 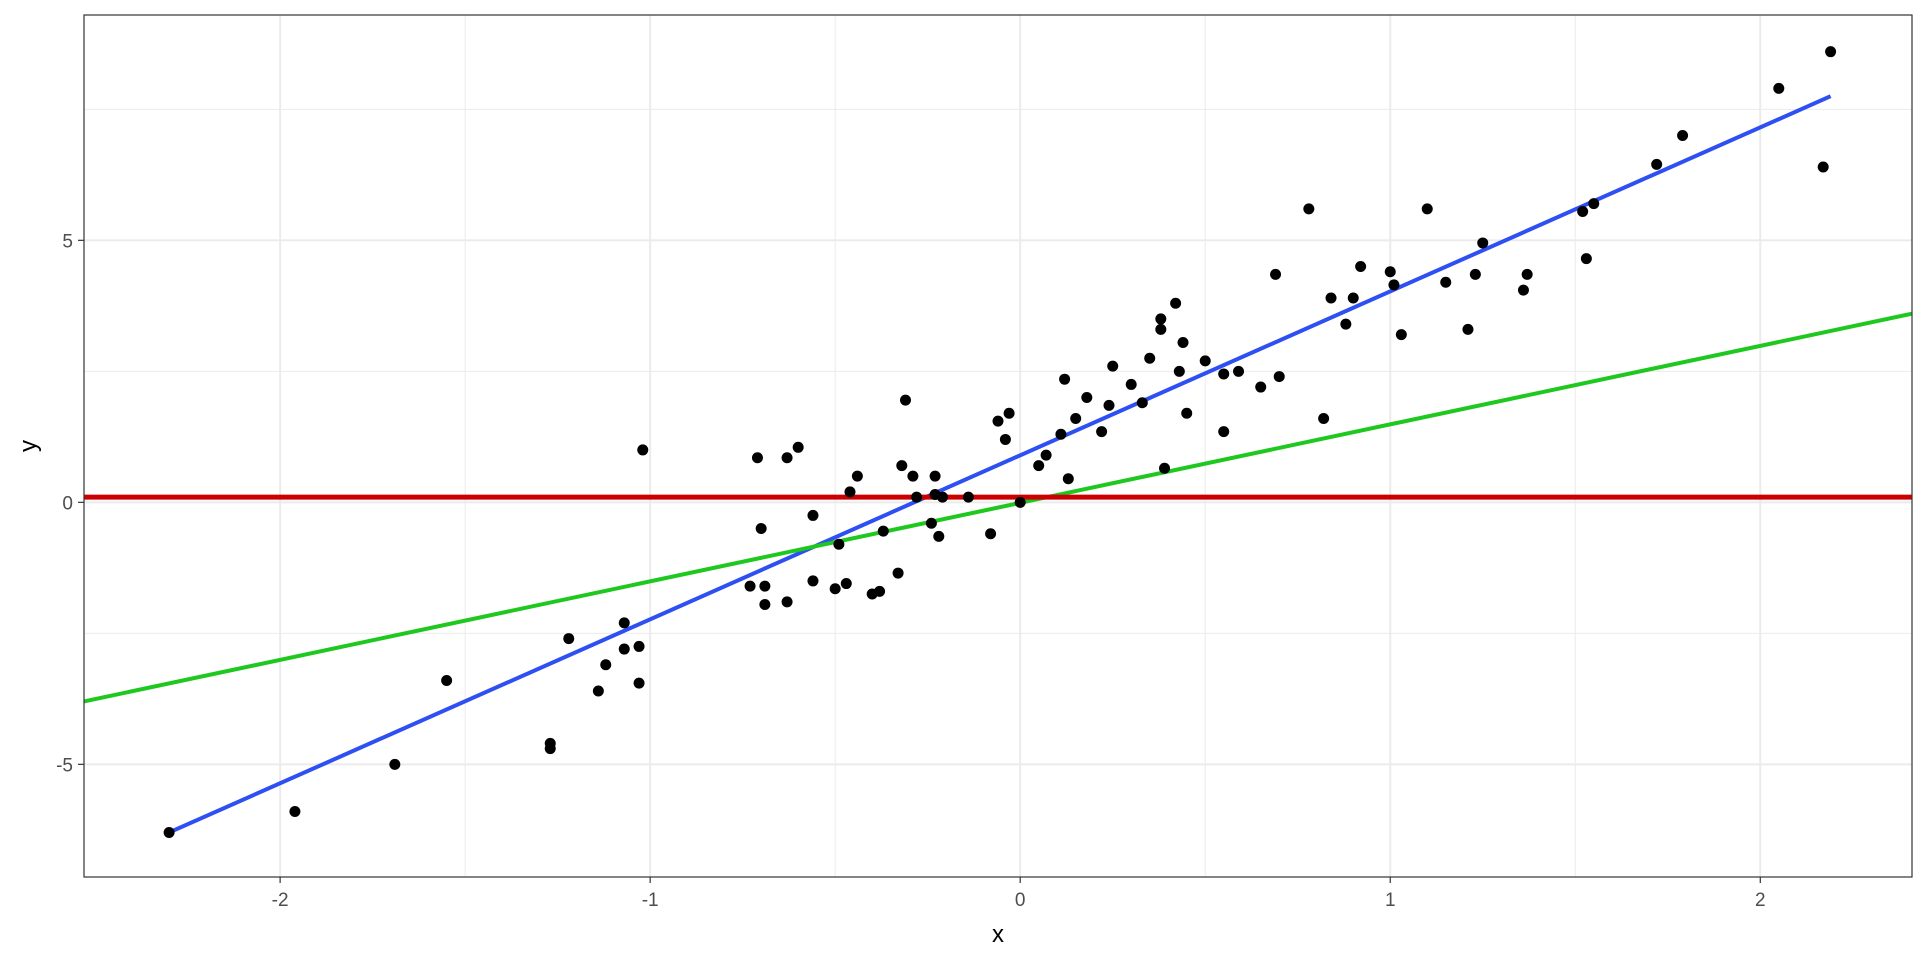 What do you see at coordinates (67, 241) in the screenshot?
I see `y-tick-label: 5` at bounding box center [67, 241].